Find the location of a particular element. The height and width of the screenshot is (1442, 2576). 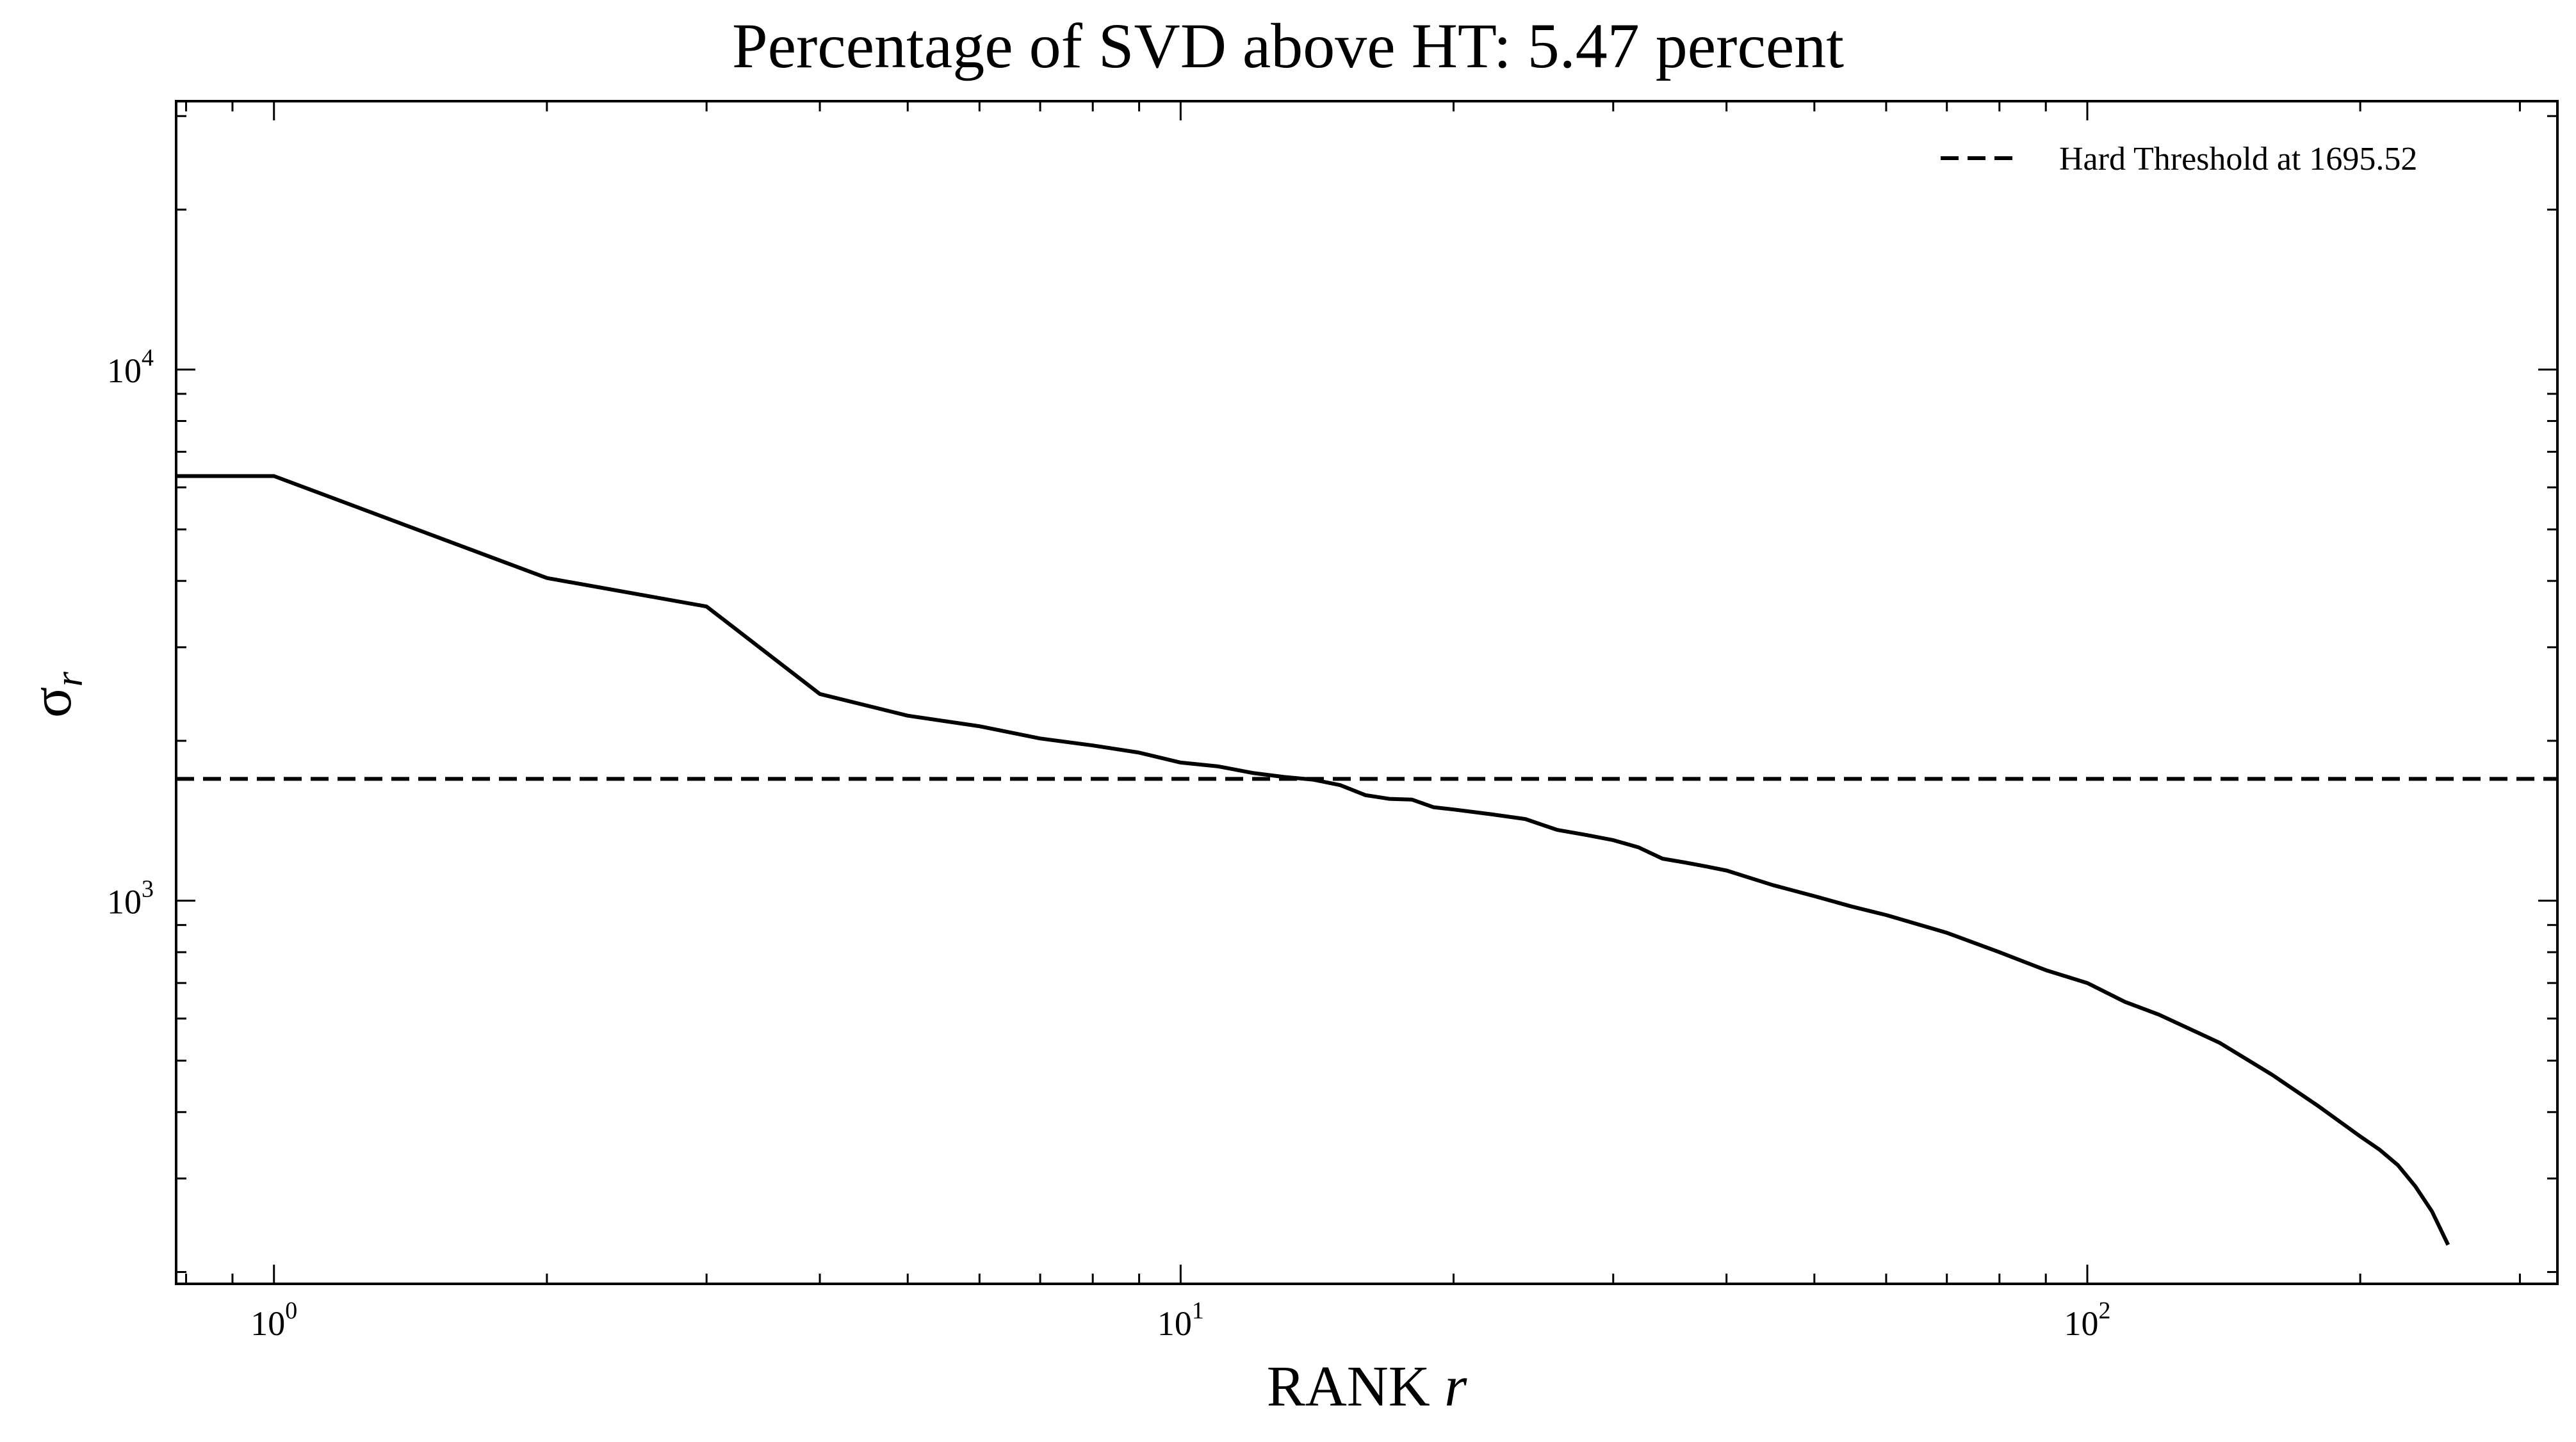

x-axis-label: RANK r is located at coordinates (1367, 1386).